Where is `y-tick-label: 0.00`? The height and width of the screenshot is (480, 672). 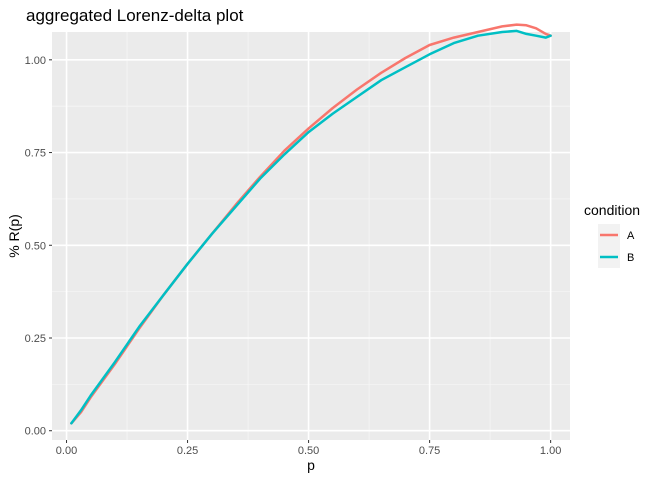 y-tick-label: 0.00 is located at coordinates (35, 432).